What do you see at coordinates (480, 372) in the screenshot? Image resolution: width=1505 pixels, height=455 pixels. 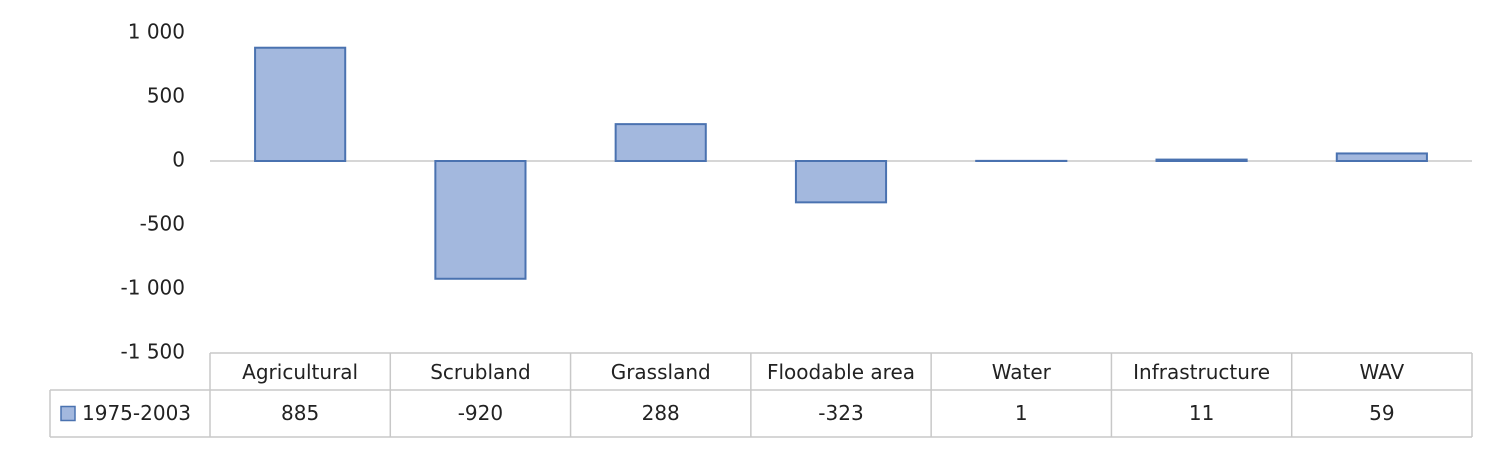 I see `x-tick-label: Scrubland` at bounding box center [480, 372].